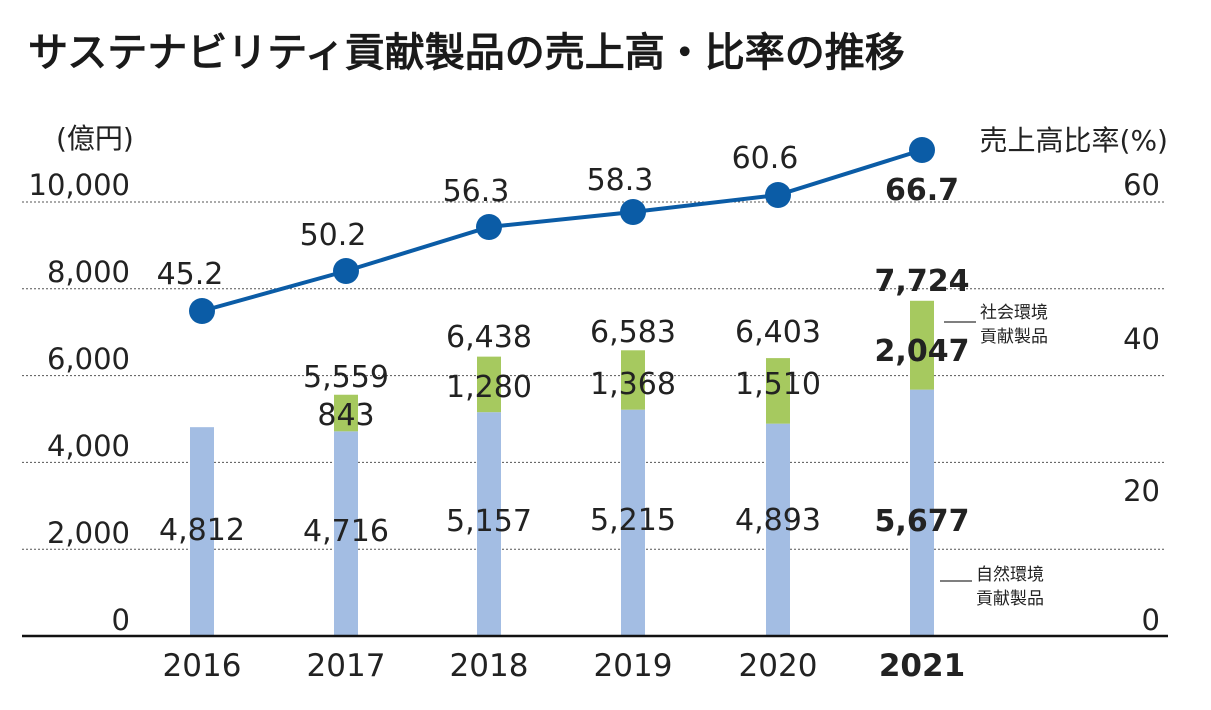 The width and height of the screenshot is (1211, 710). I want to click on y-left-tick-label: 10,000, so click(79, 185).